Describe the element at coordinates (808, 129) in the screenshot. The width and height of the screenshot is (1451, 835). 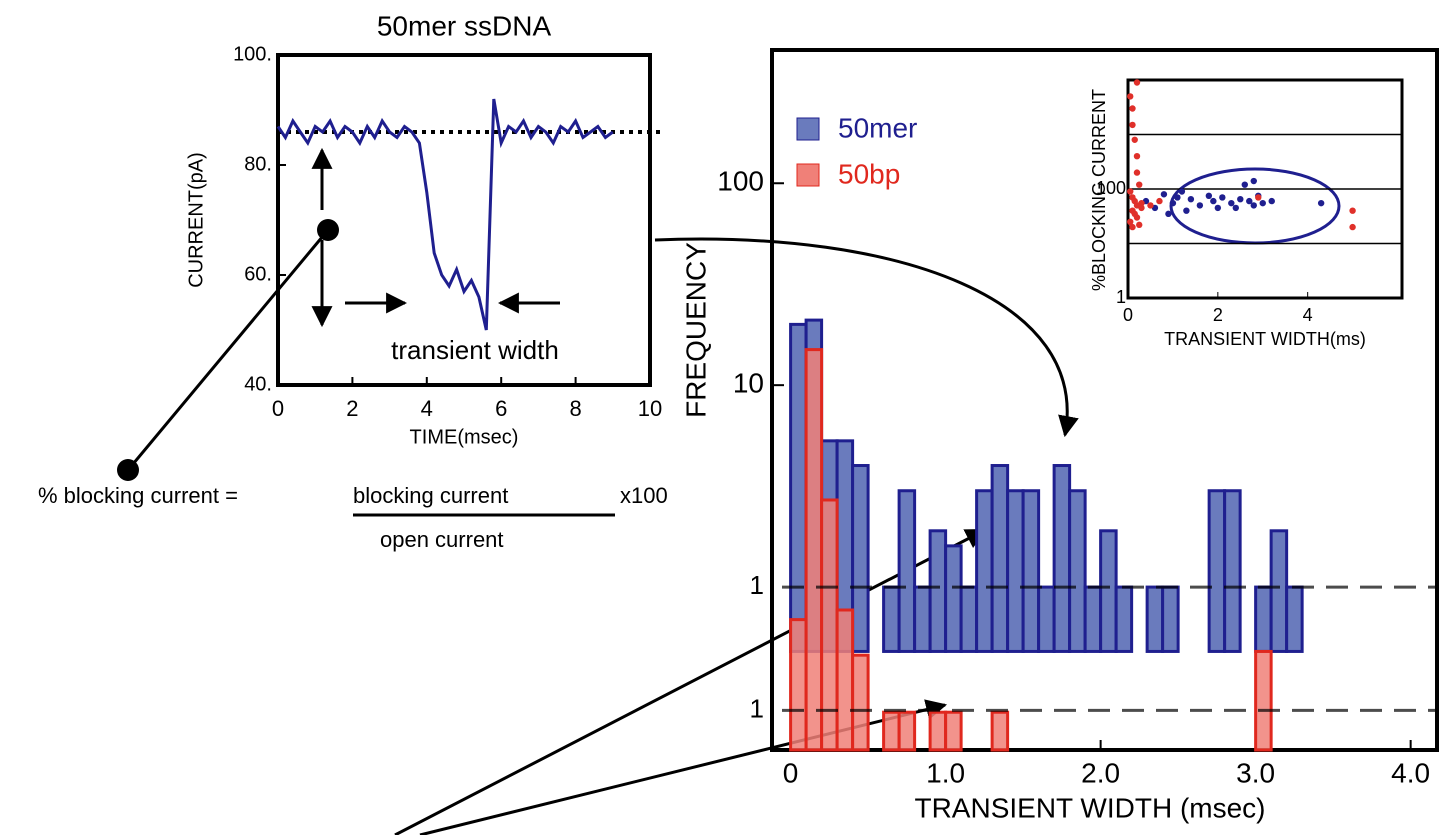
I see `legend-swatch` at that location.